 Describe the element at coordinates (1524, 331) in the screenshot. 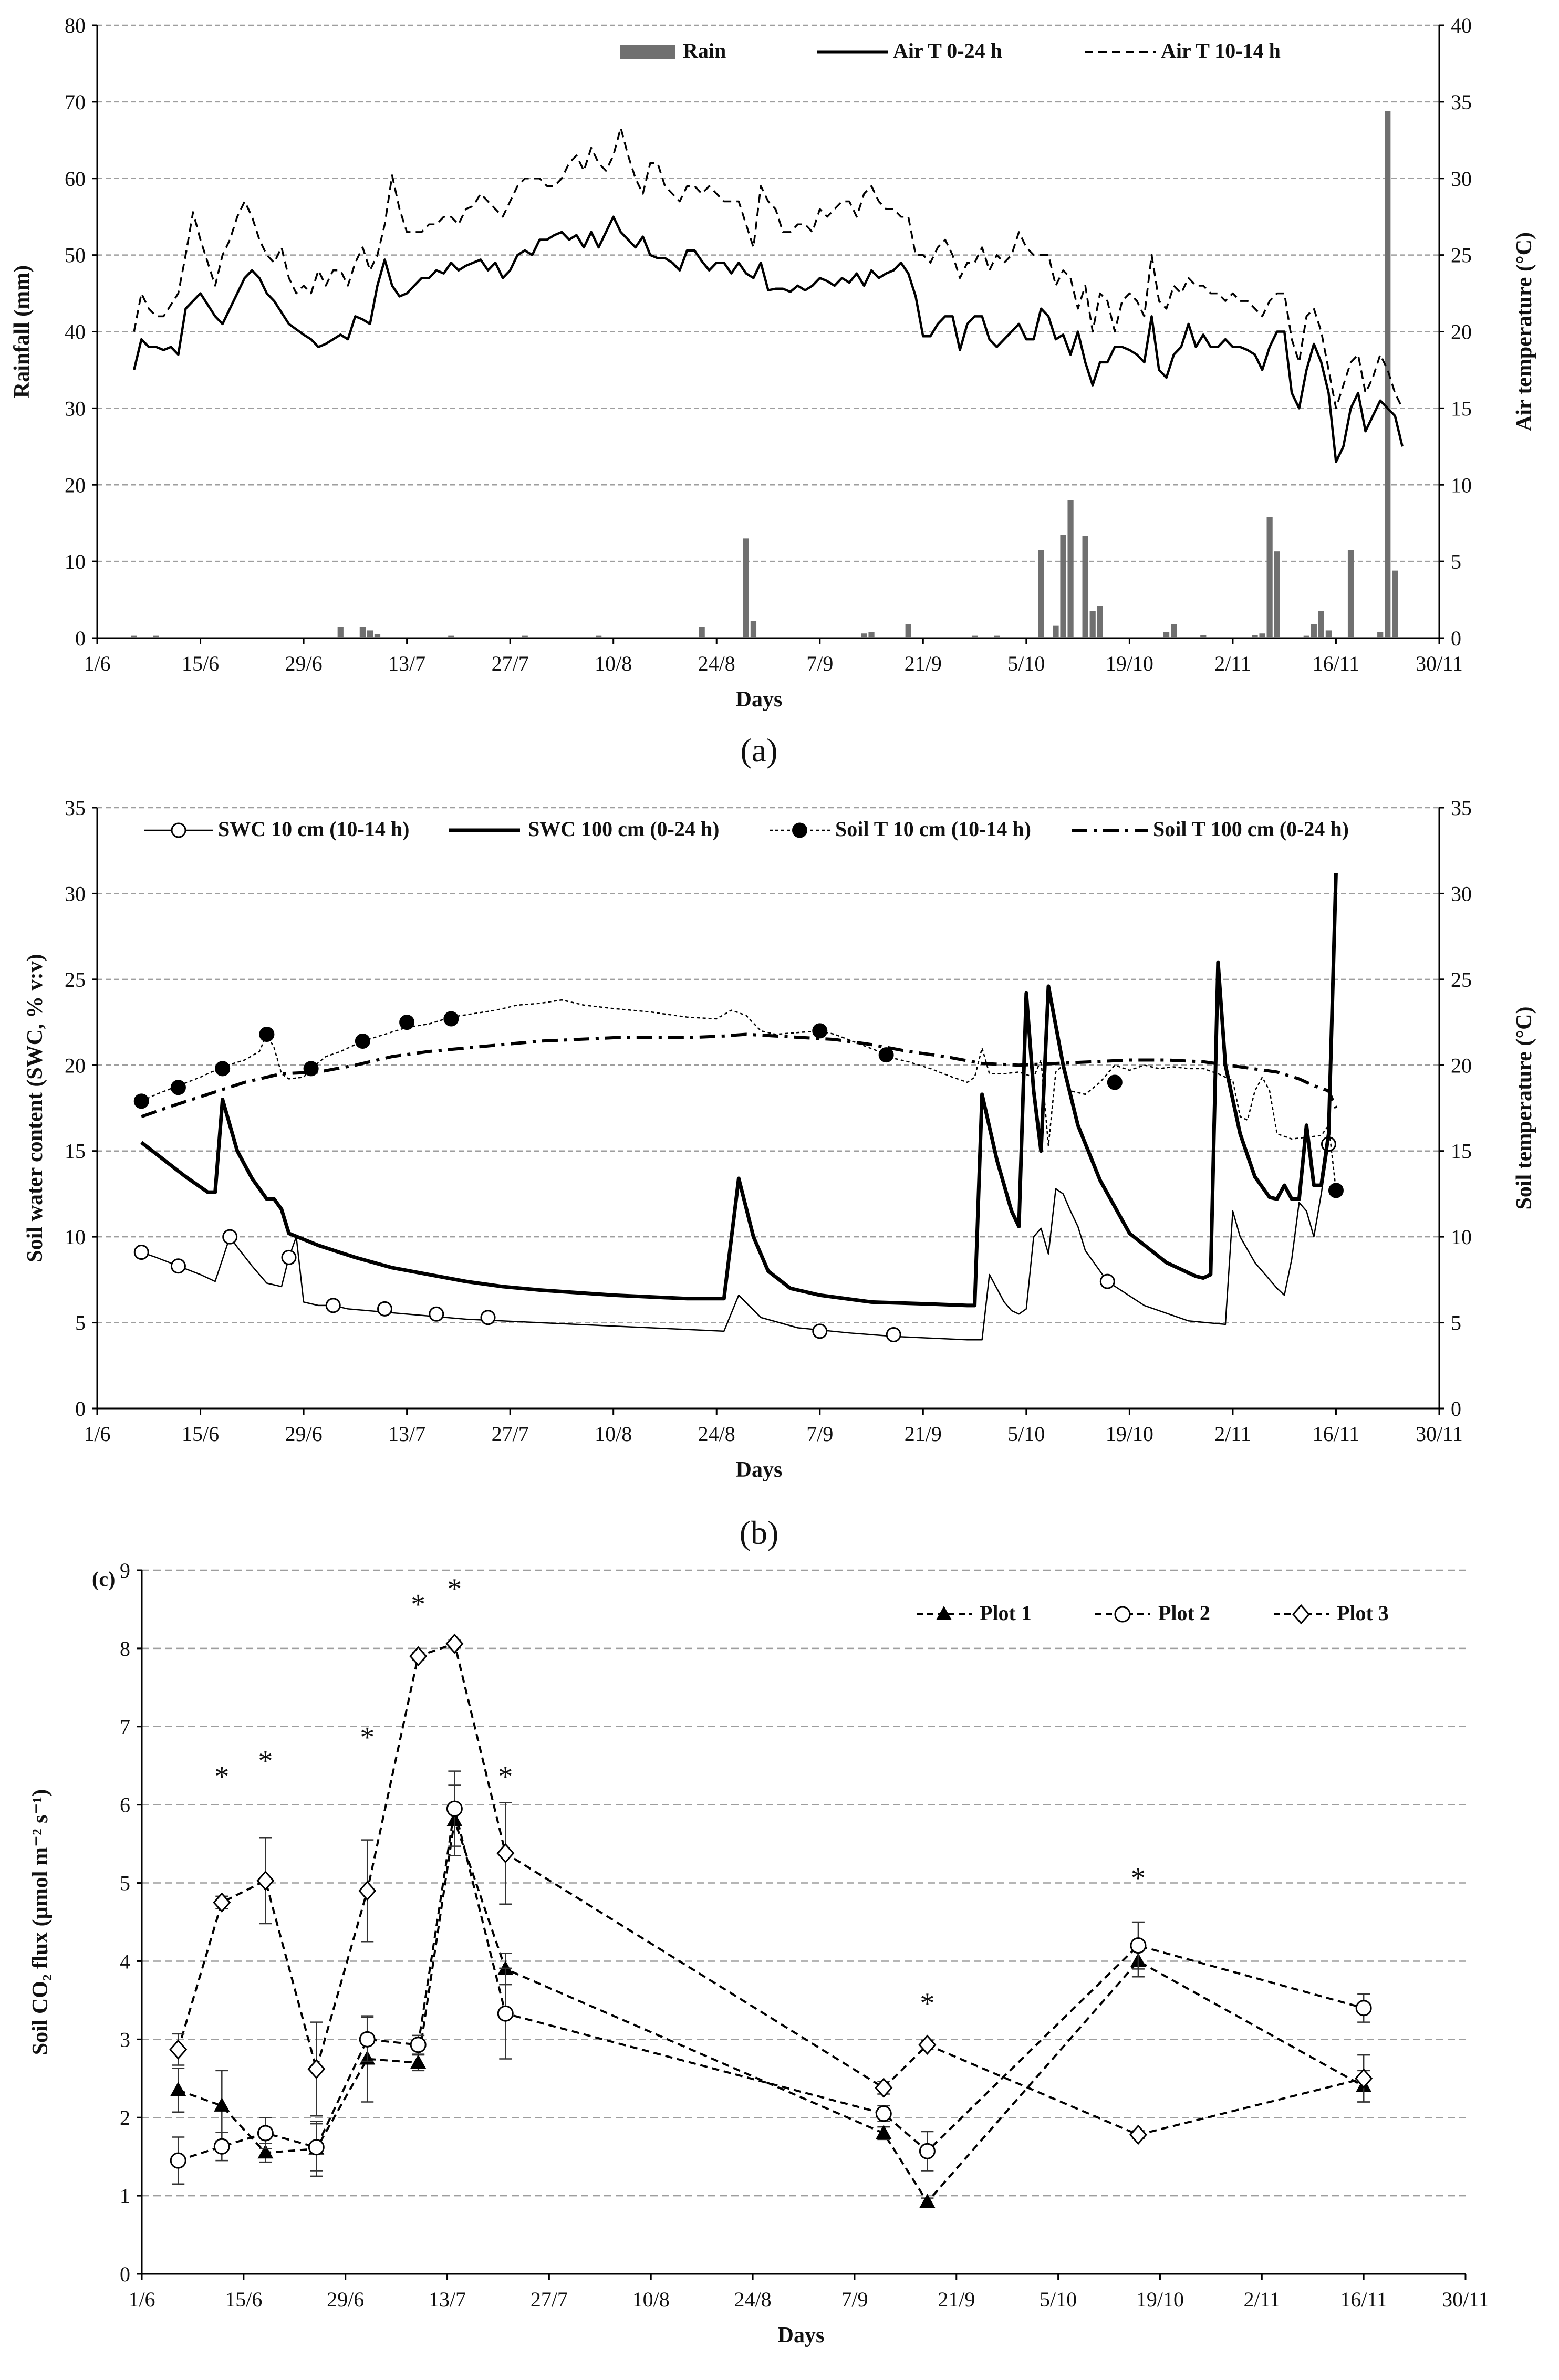

I see `y2-axis-title: Air temperature (°C)` at that location.